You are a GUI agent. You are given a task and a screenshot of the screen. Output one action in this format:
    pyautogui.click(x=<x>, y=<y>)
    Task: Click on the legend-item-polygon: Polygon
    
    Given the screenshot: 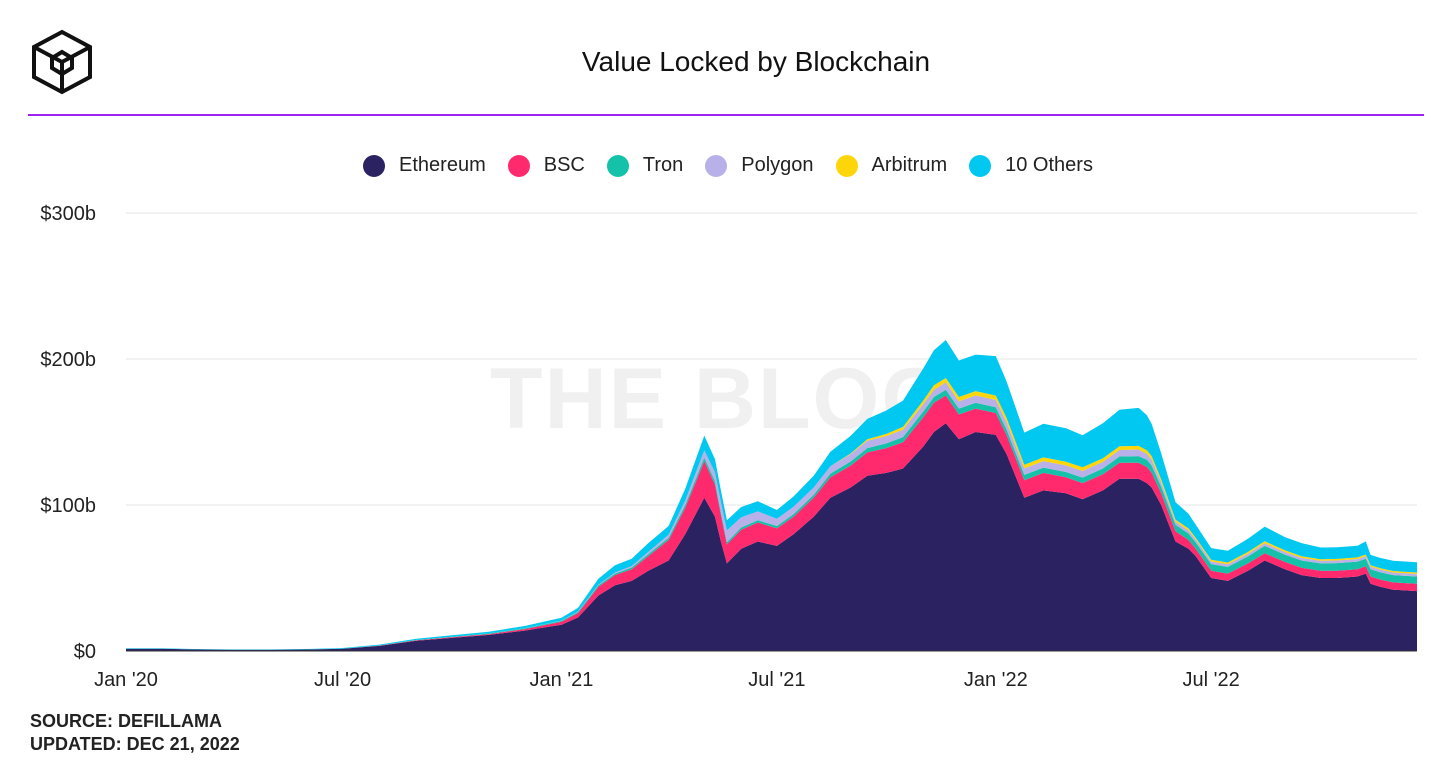 What is the action you would take?
    pyautogui.click(x=759, y=165)
    